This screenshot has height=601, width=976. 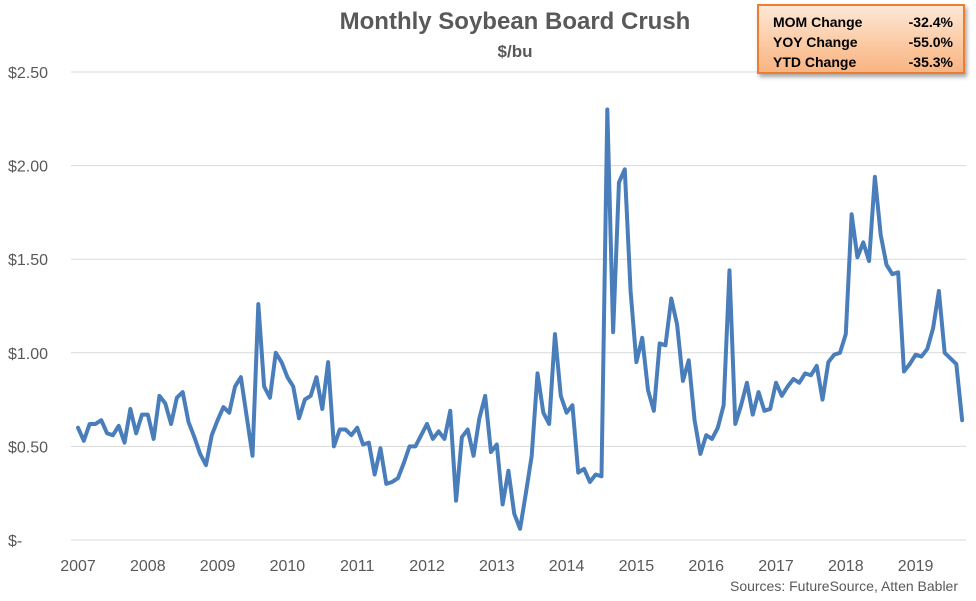 I want to click on x-tick-label: 2014, so click(x=567, y=566).